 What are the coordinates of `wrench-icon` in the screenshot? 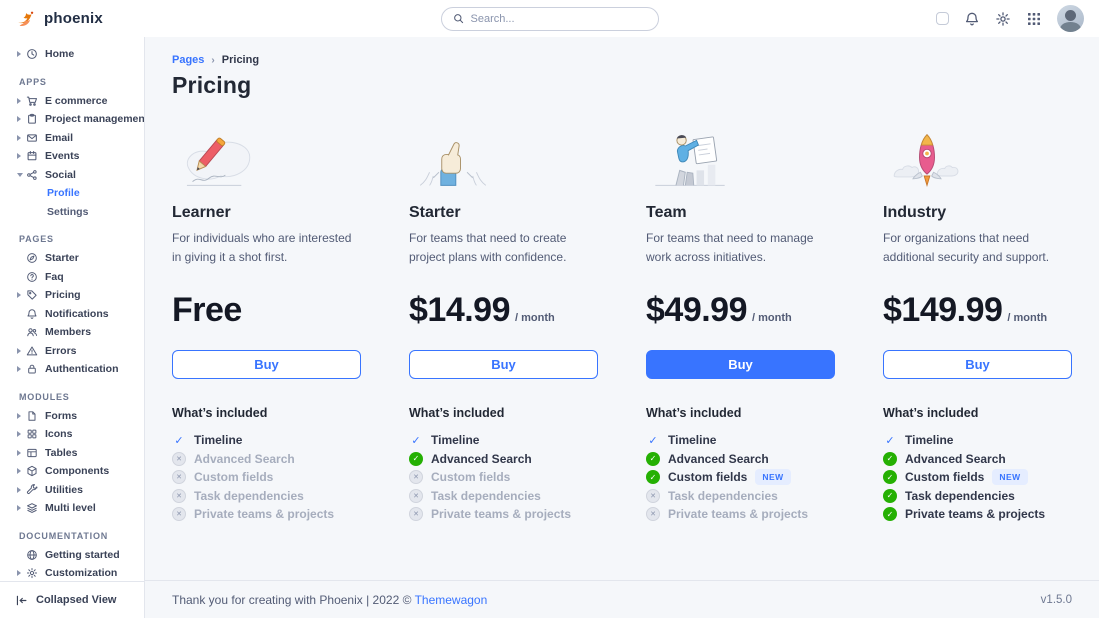 It's located at (32, 490).